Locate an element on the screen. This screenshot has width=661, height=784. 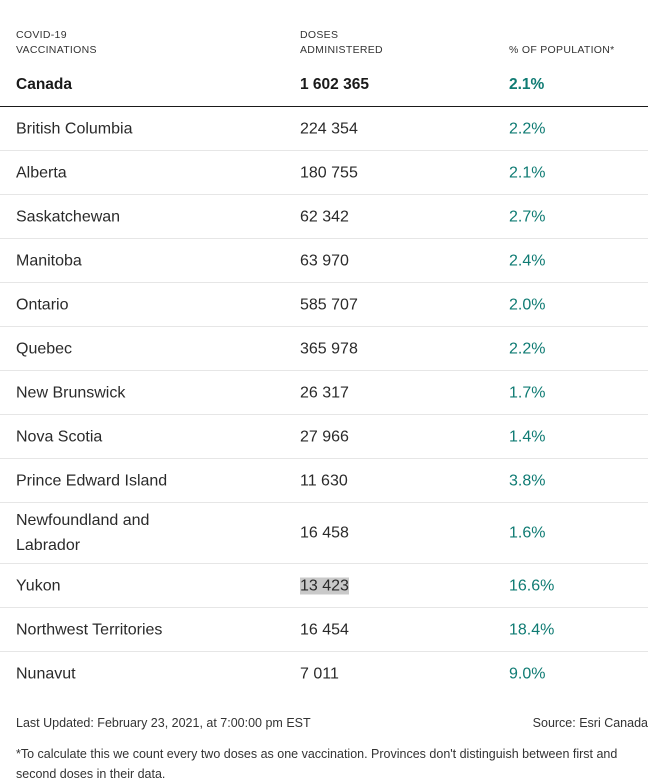
row-doses: 27 966 is located at coordinates (324, 436).